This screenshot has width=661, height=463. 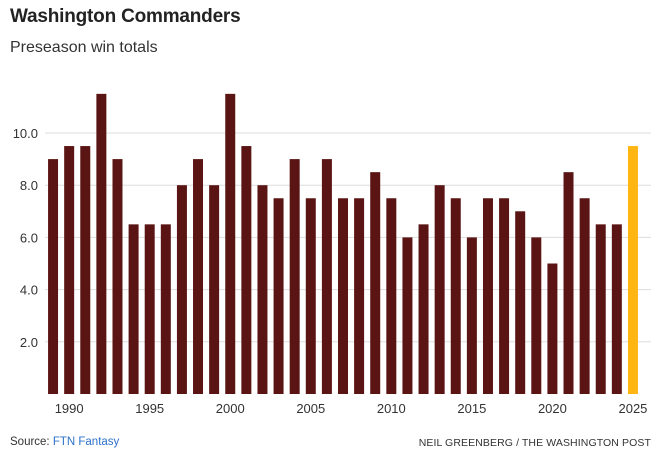 What do you see at coordinates (471, 408) in the screenshot?
I see `x-tick-label: 2015` at bounding box center [471, 408].